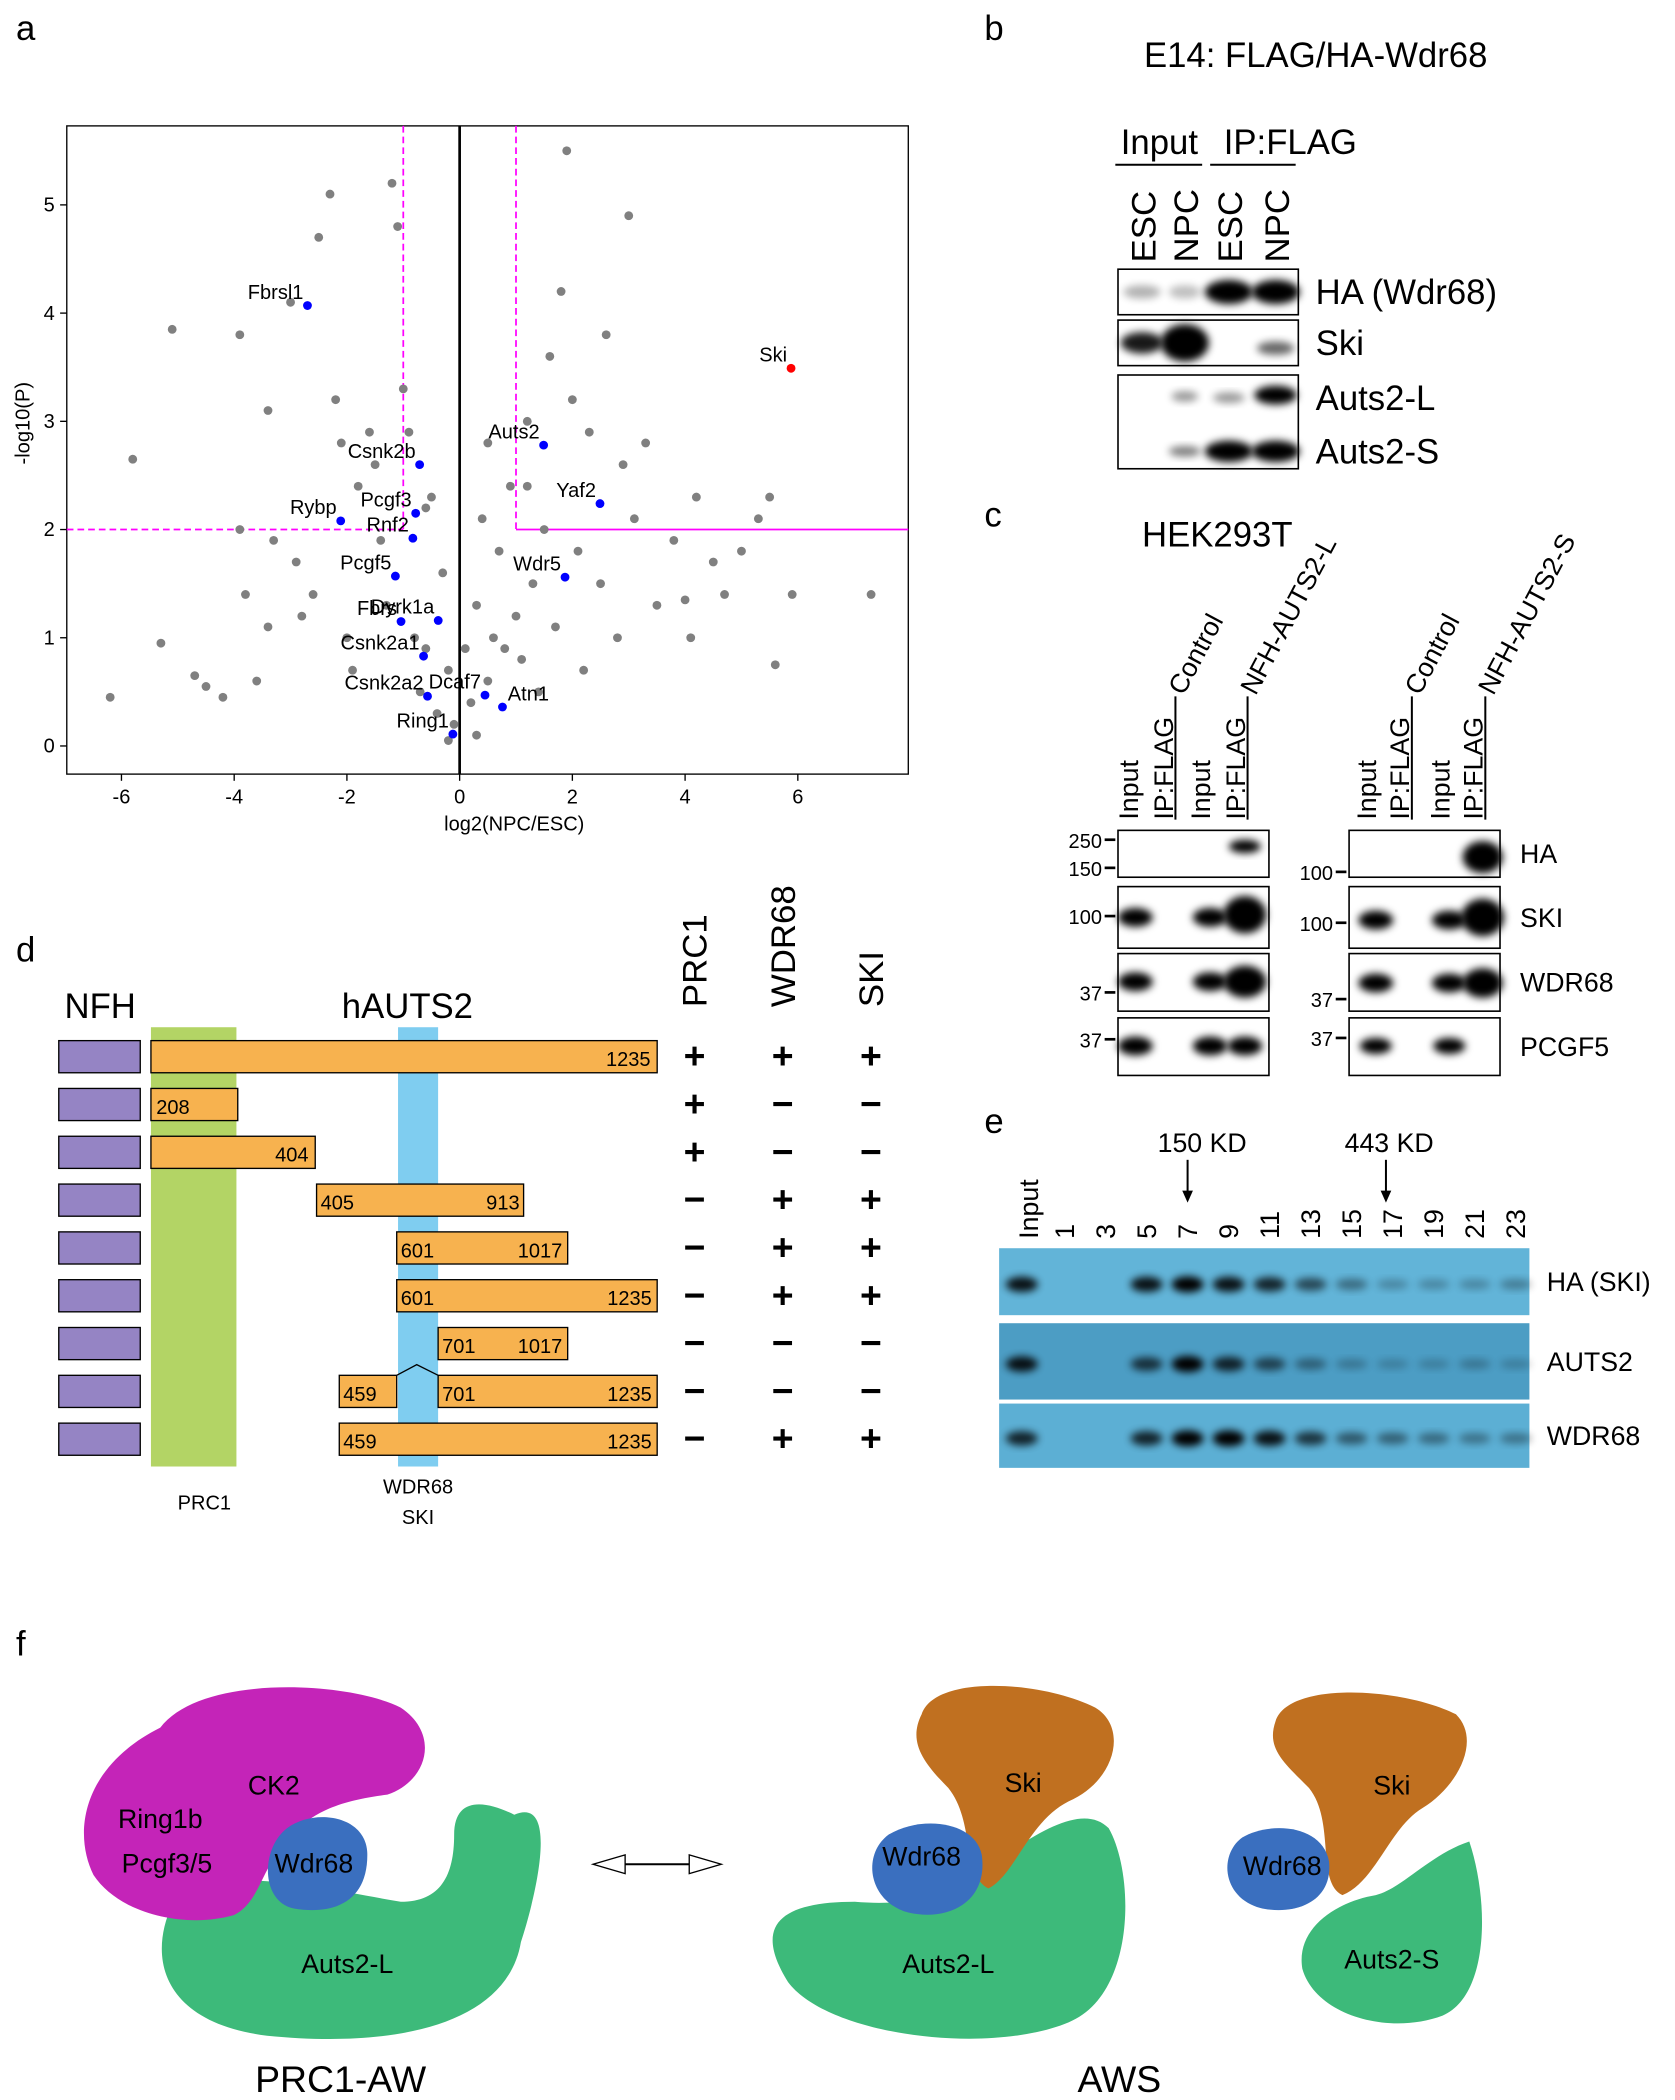 The width and height of the screenshot is (1675, 2100). Describe the element at coordinates (1386, 1196) in the screenshot. I see `marker-arrowhead` at that location.